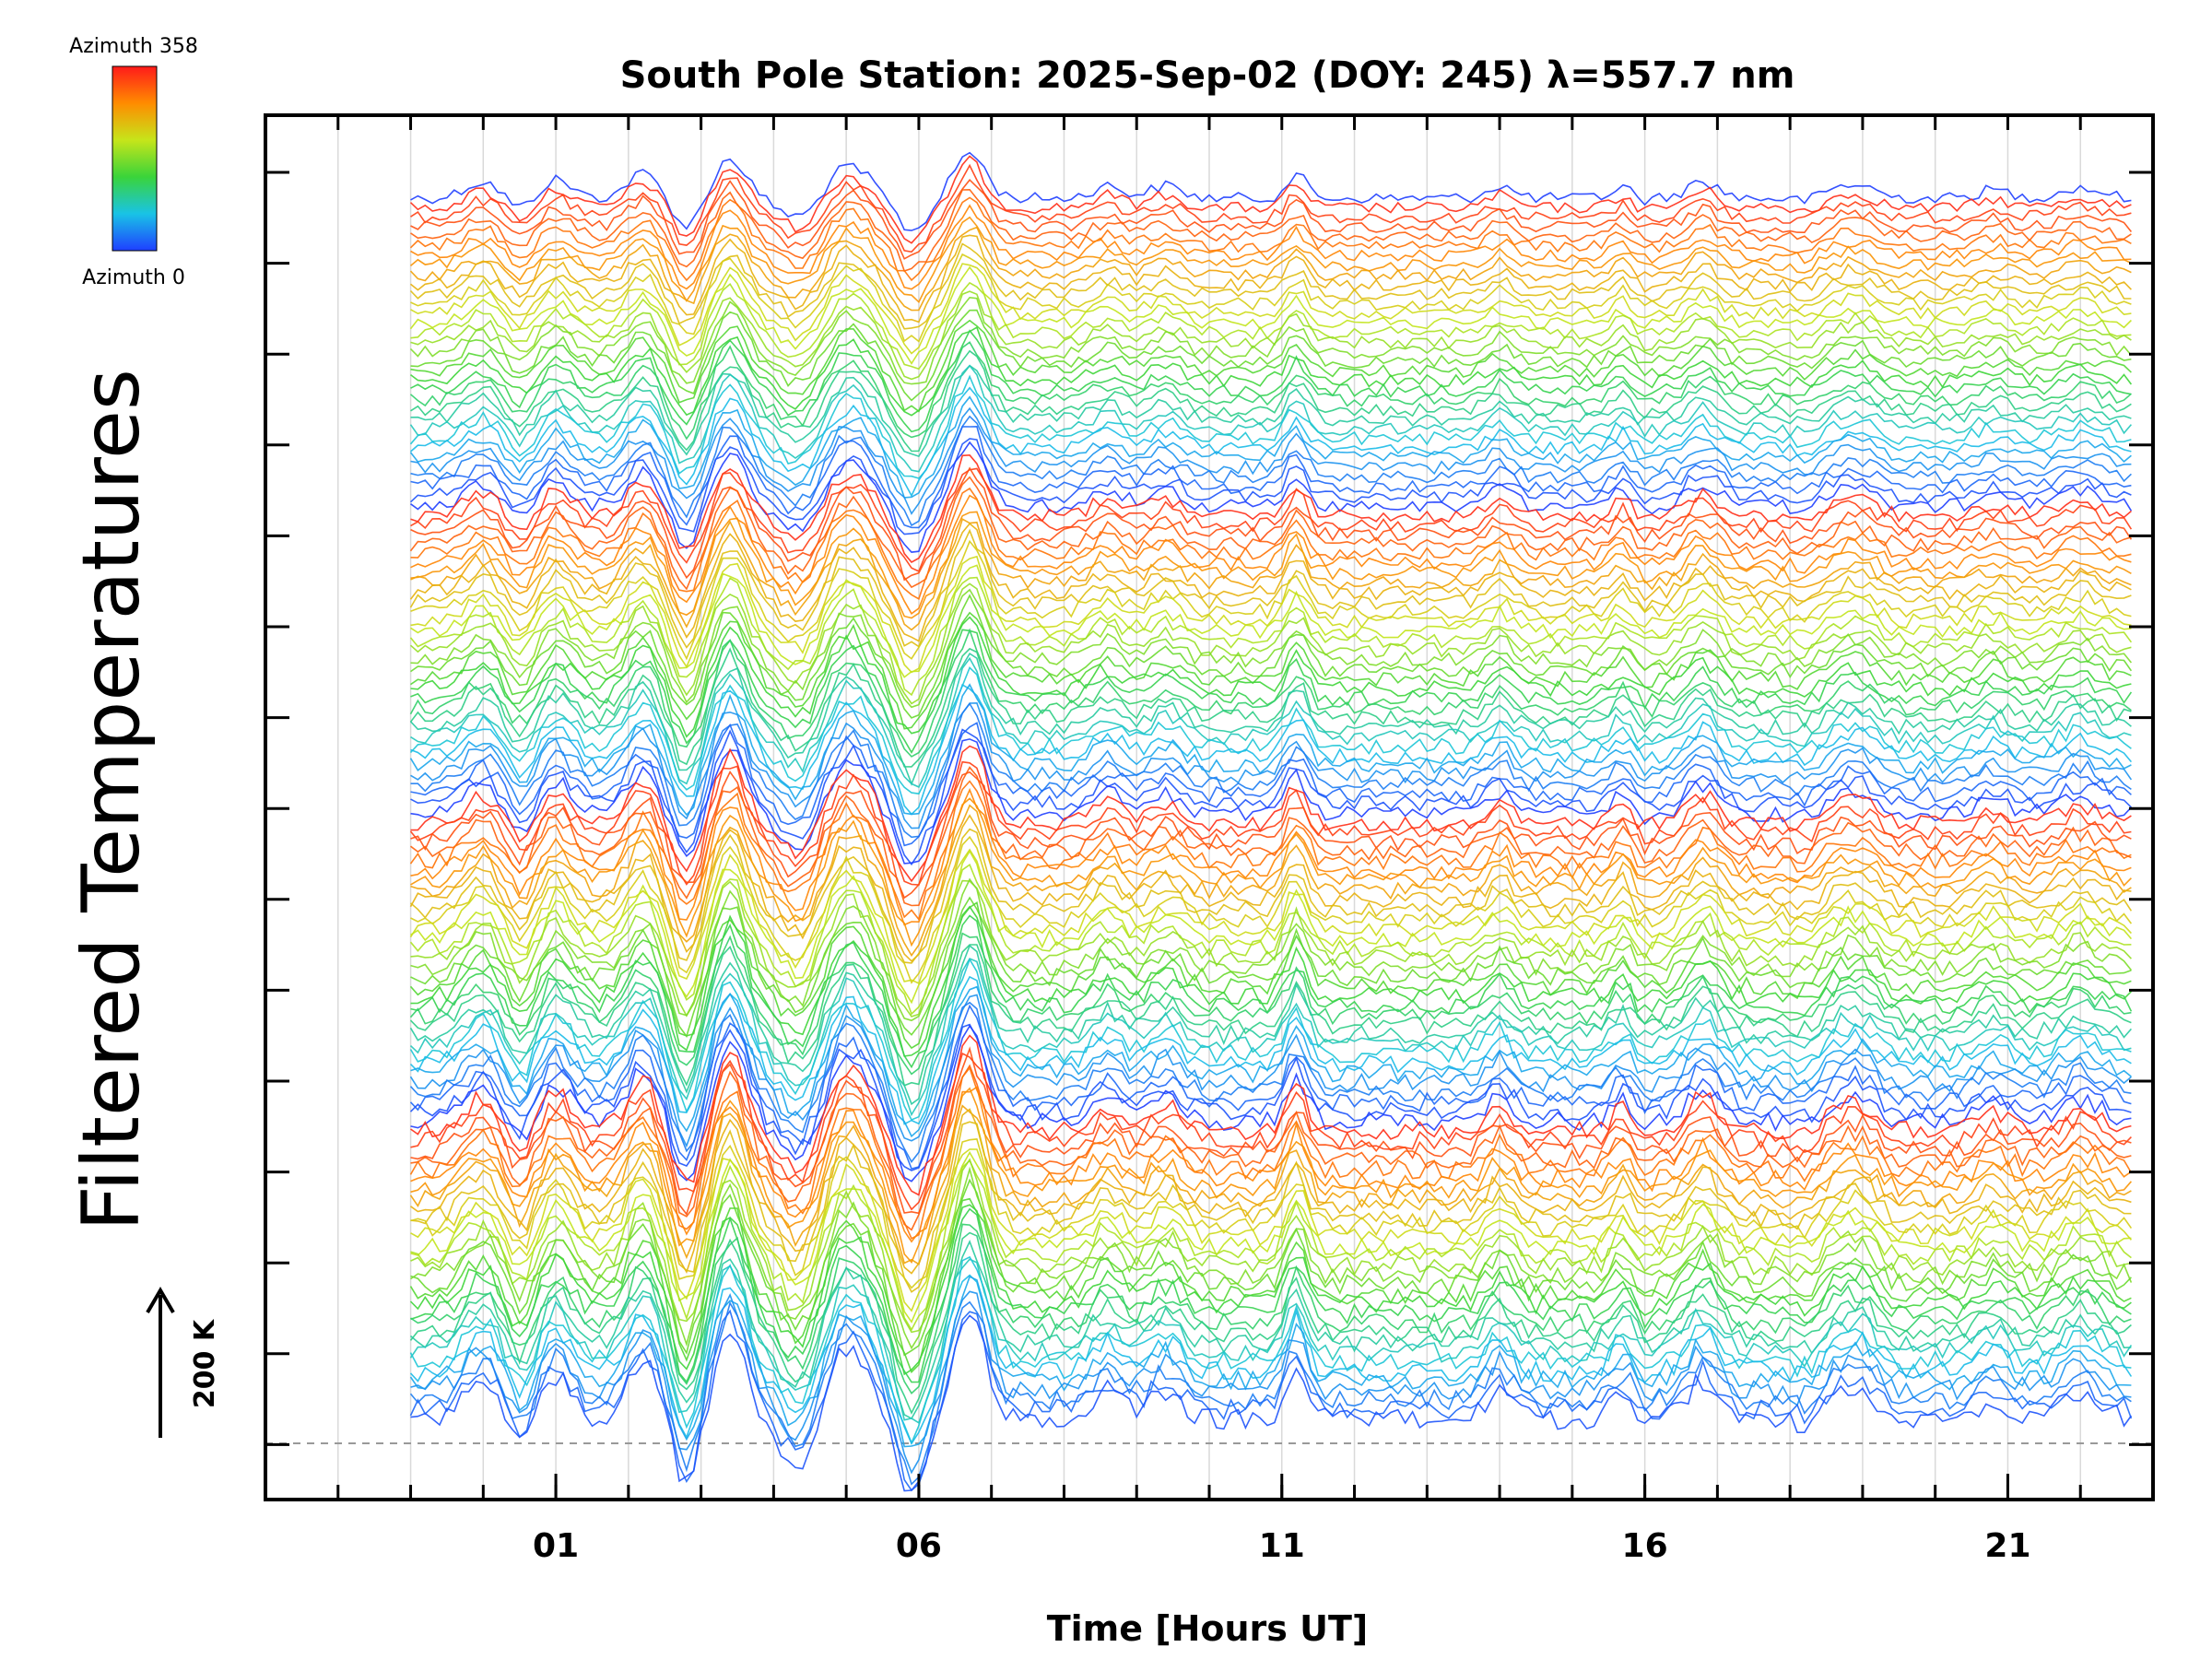  I want to click on x-tick-label: 16, so click(1645, 1546).